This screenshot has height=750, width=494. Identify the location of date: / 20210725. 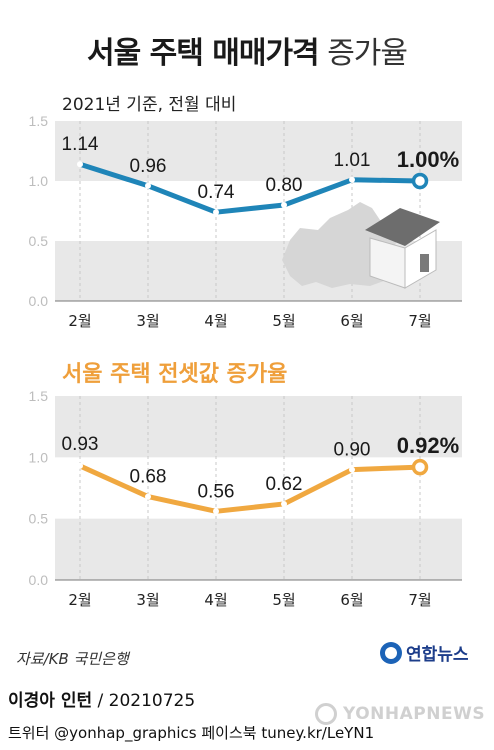
(144, 701).